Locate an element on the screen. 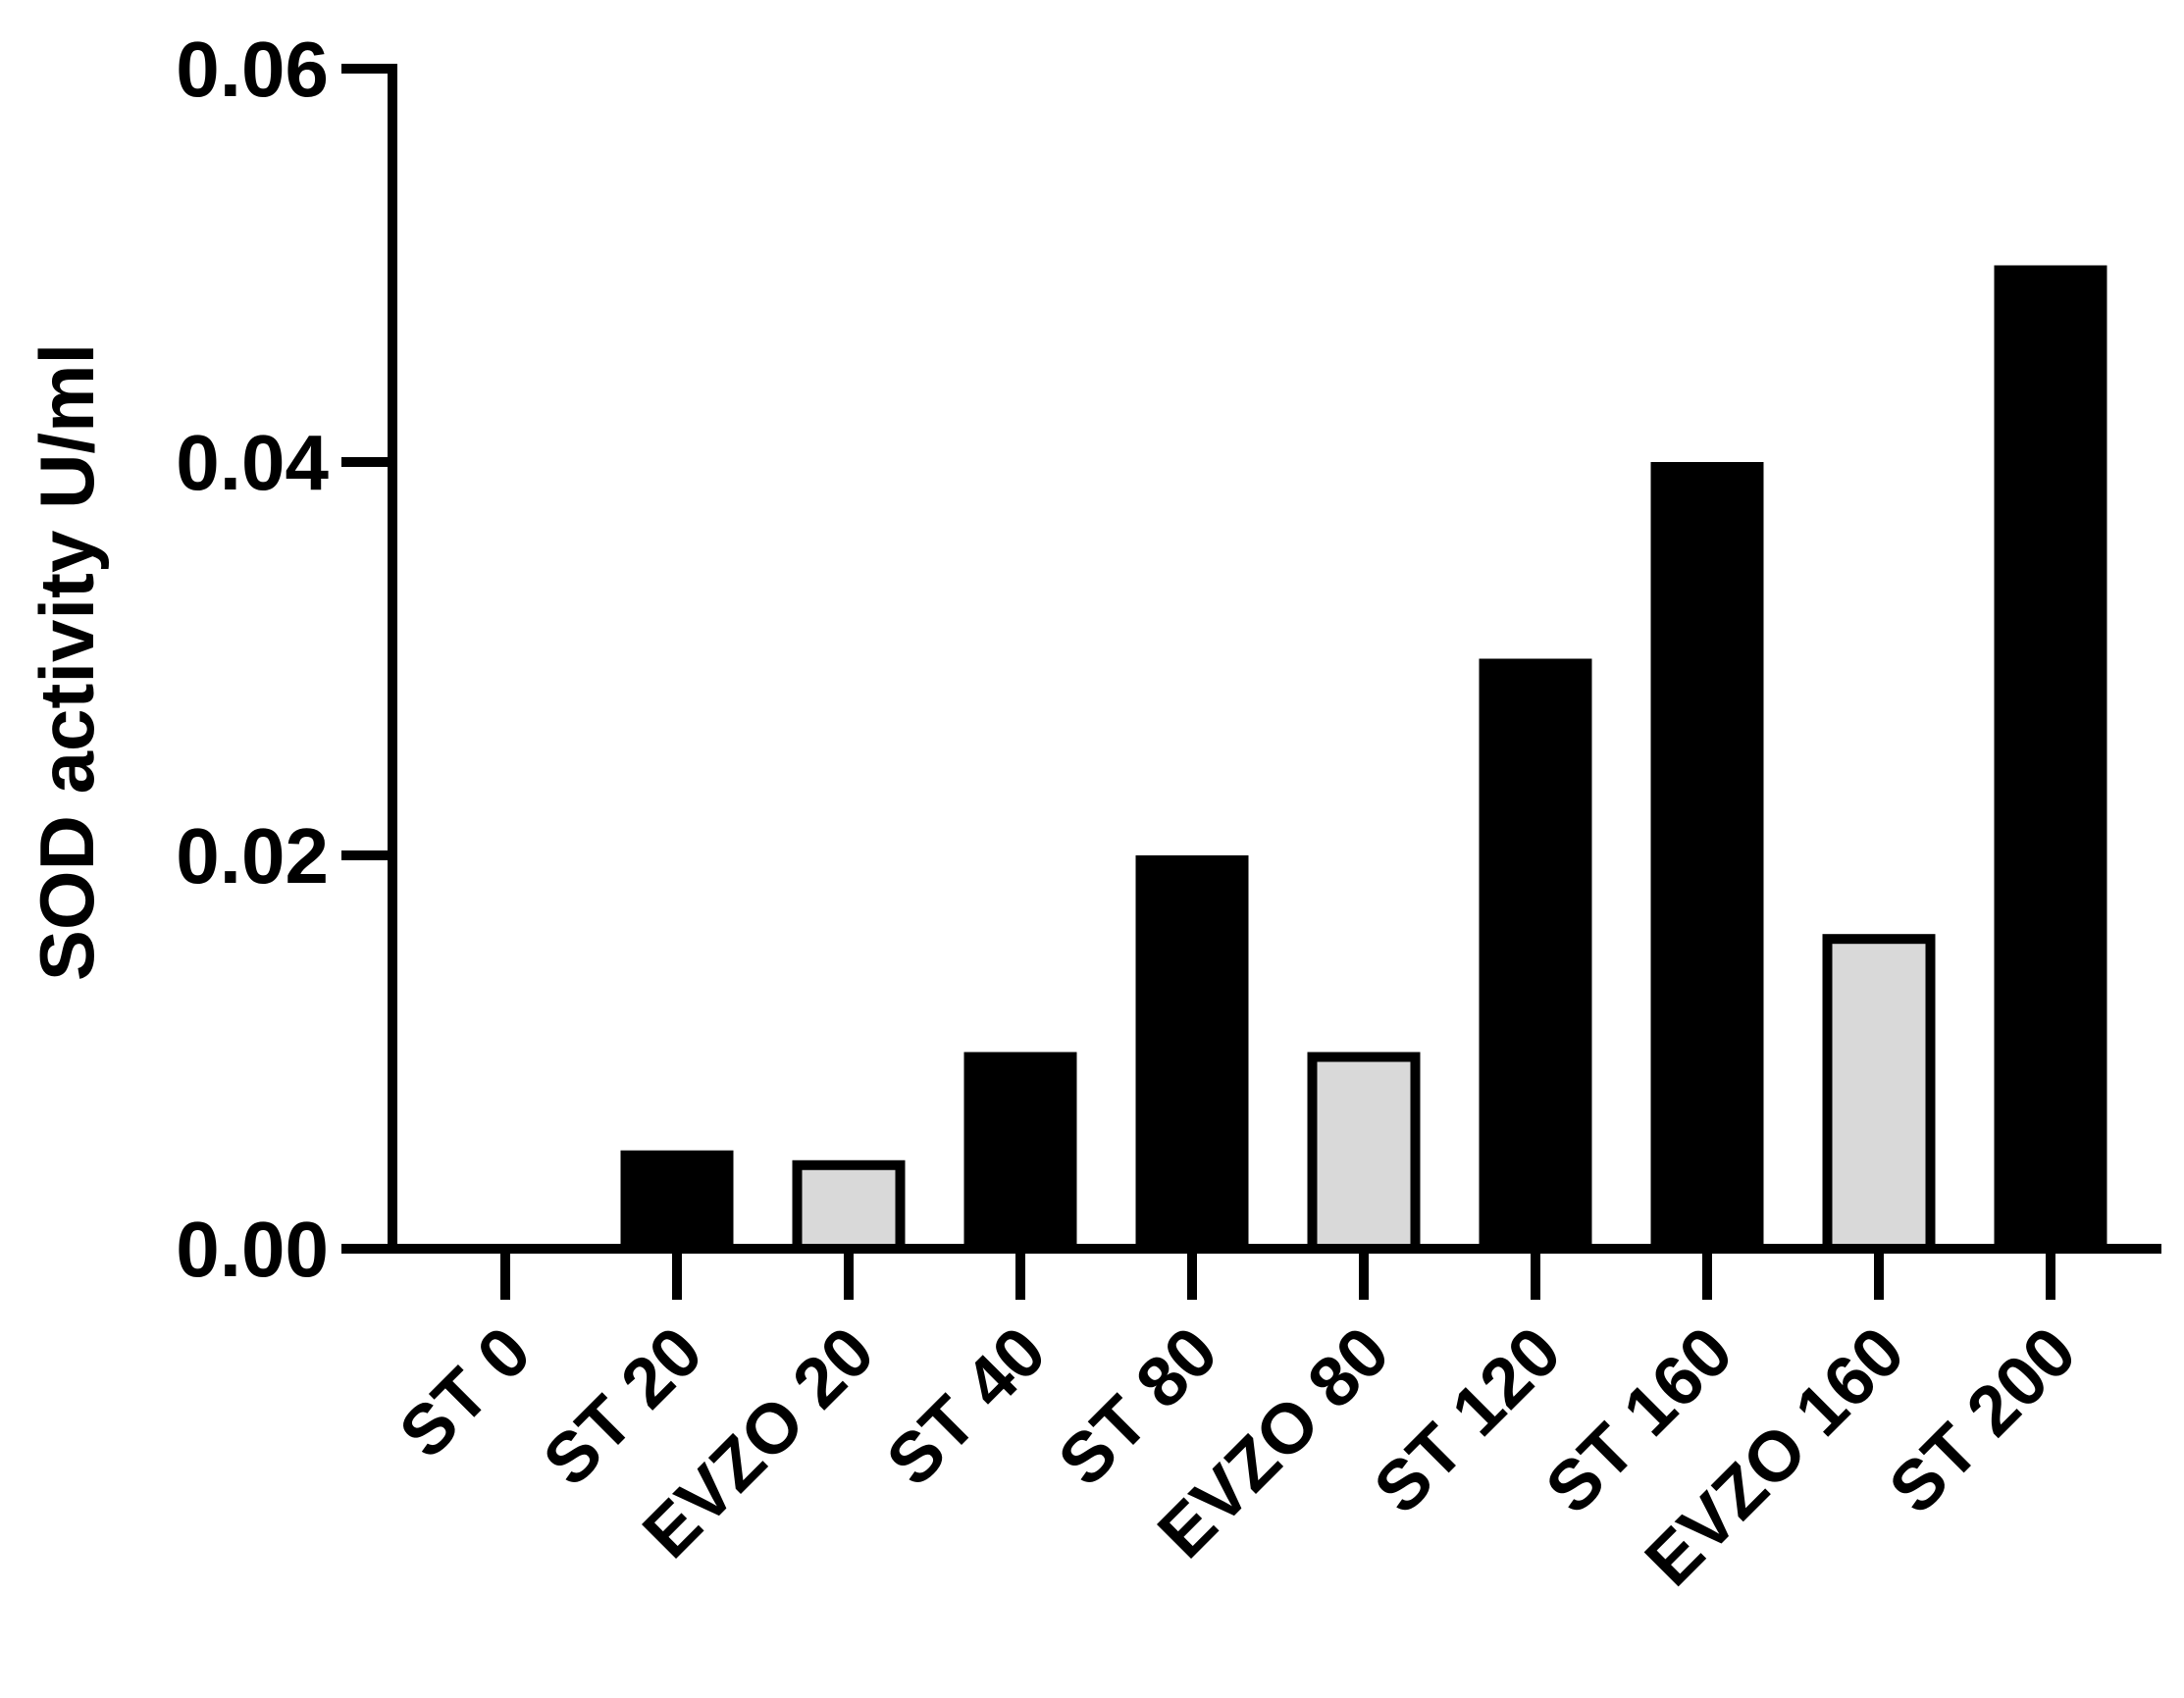  y-tick-label: 0.00 is located at coordinates (252, 1249).